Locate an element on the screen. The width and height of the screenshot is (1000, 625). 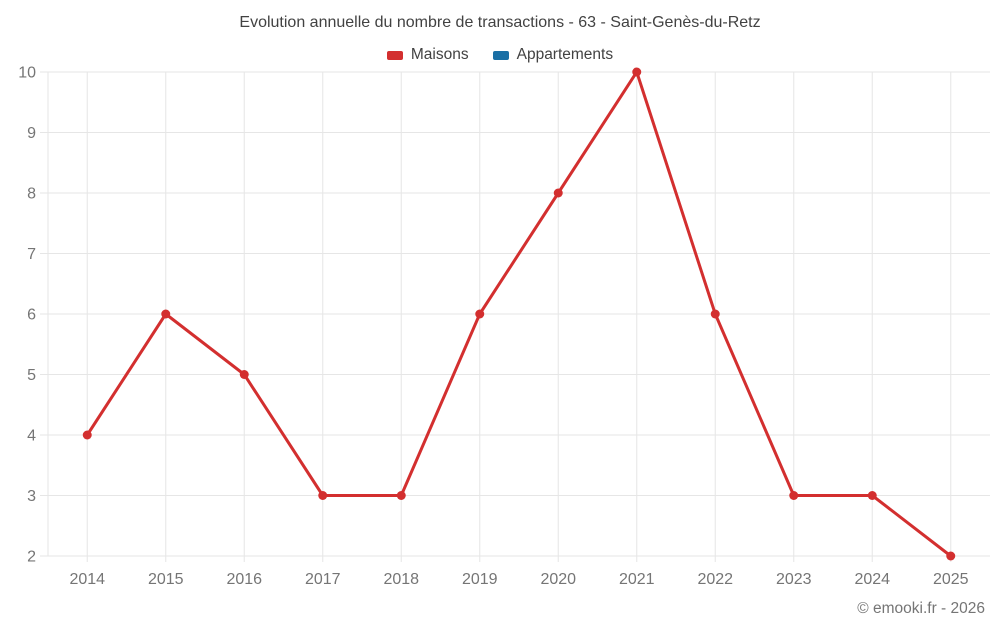
legend-label: Maisons is located at coordinates (439, 54).